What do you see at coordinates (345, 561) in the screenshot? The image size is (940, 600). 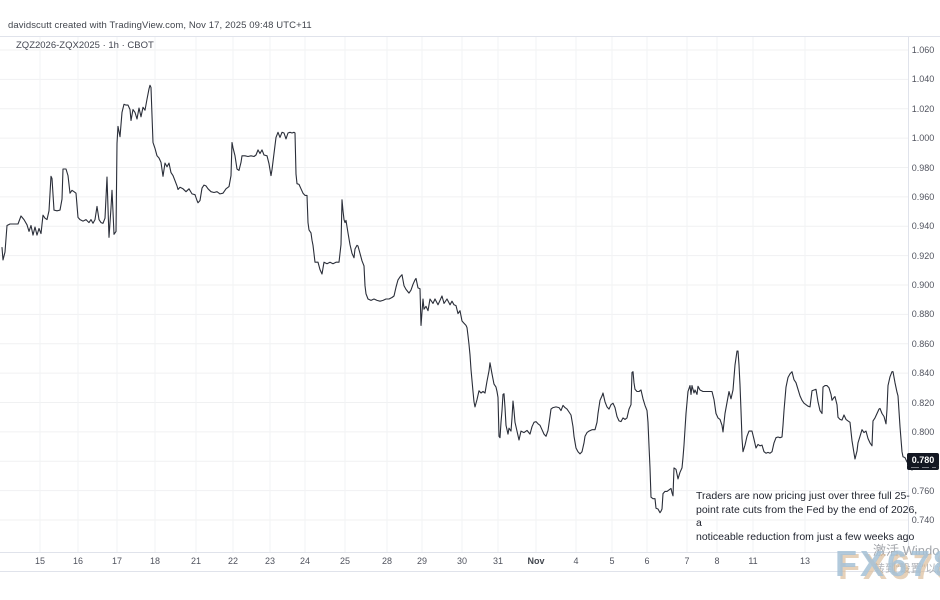 I see `time-axis-label: 25` at bounding box center [345, 561].